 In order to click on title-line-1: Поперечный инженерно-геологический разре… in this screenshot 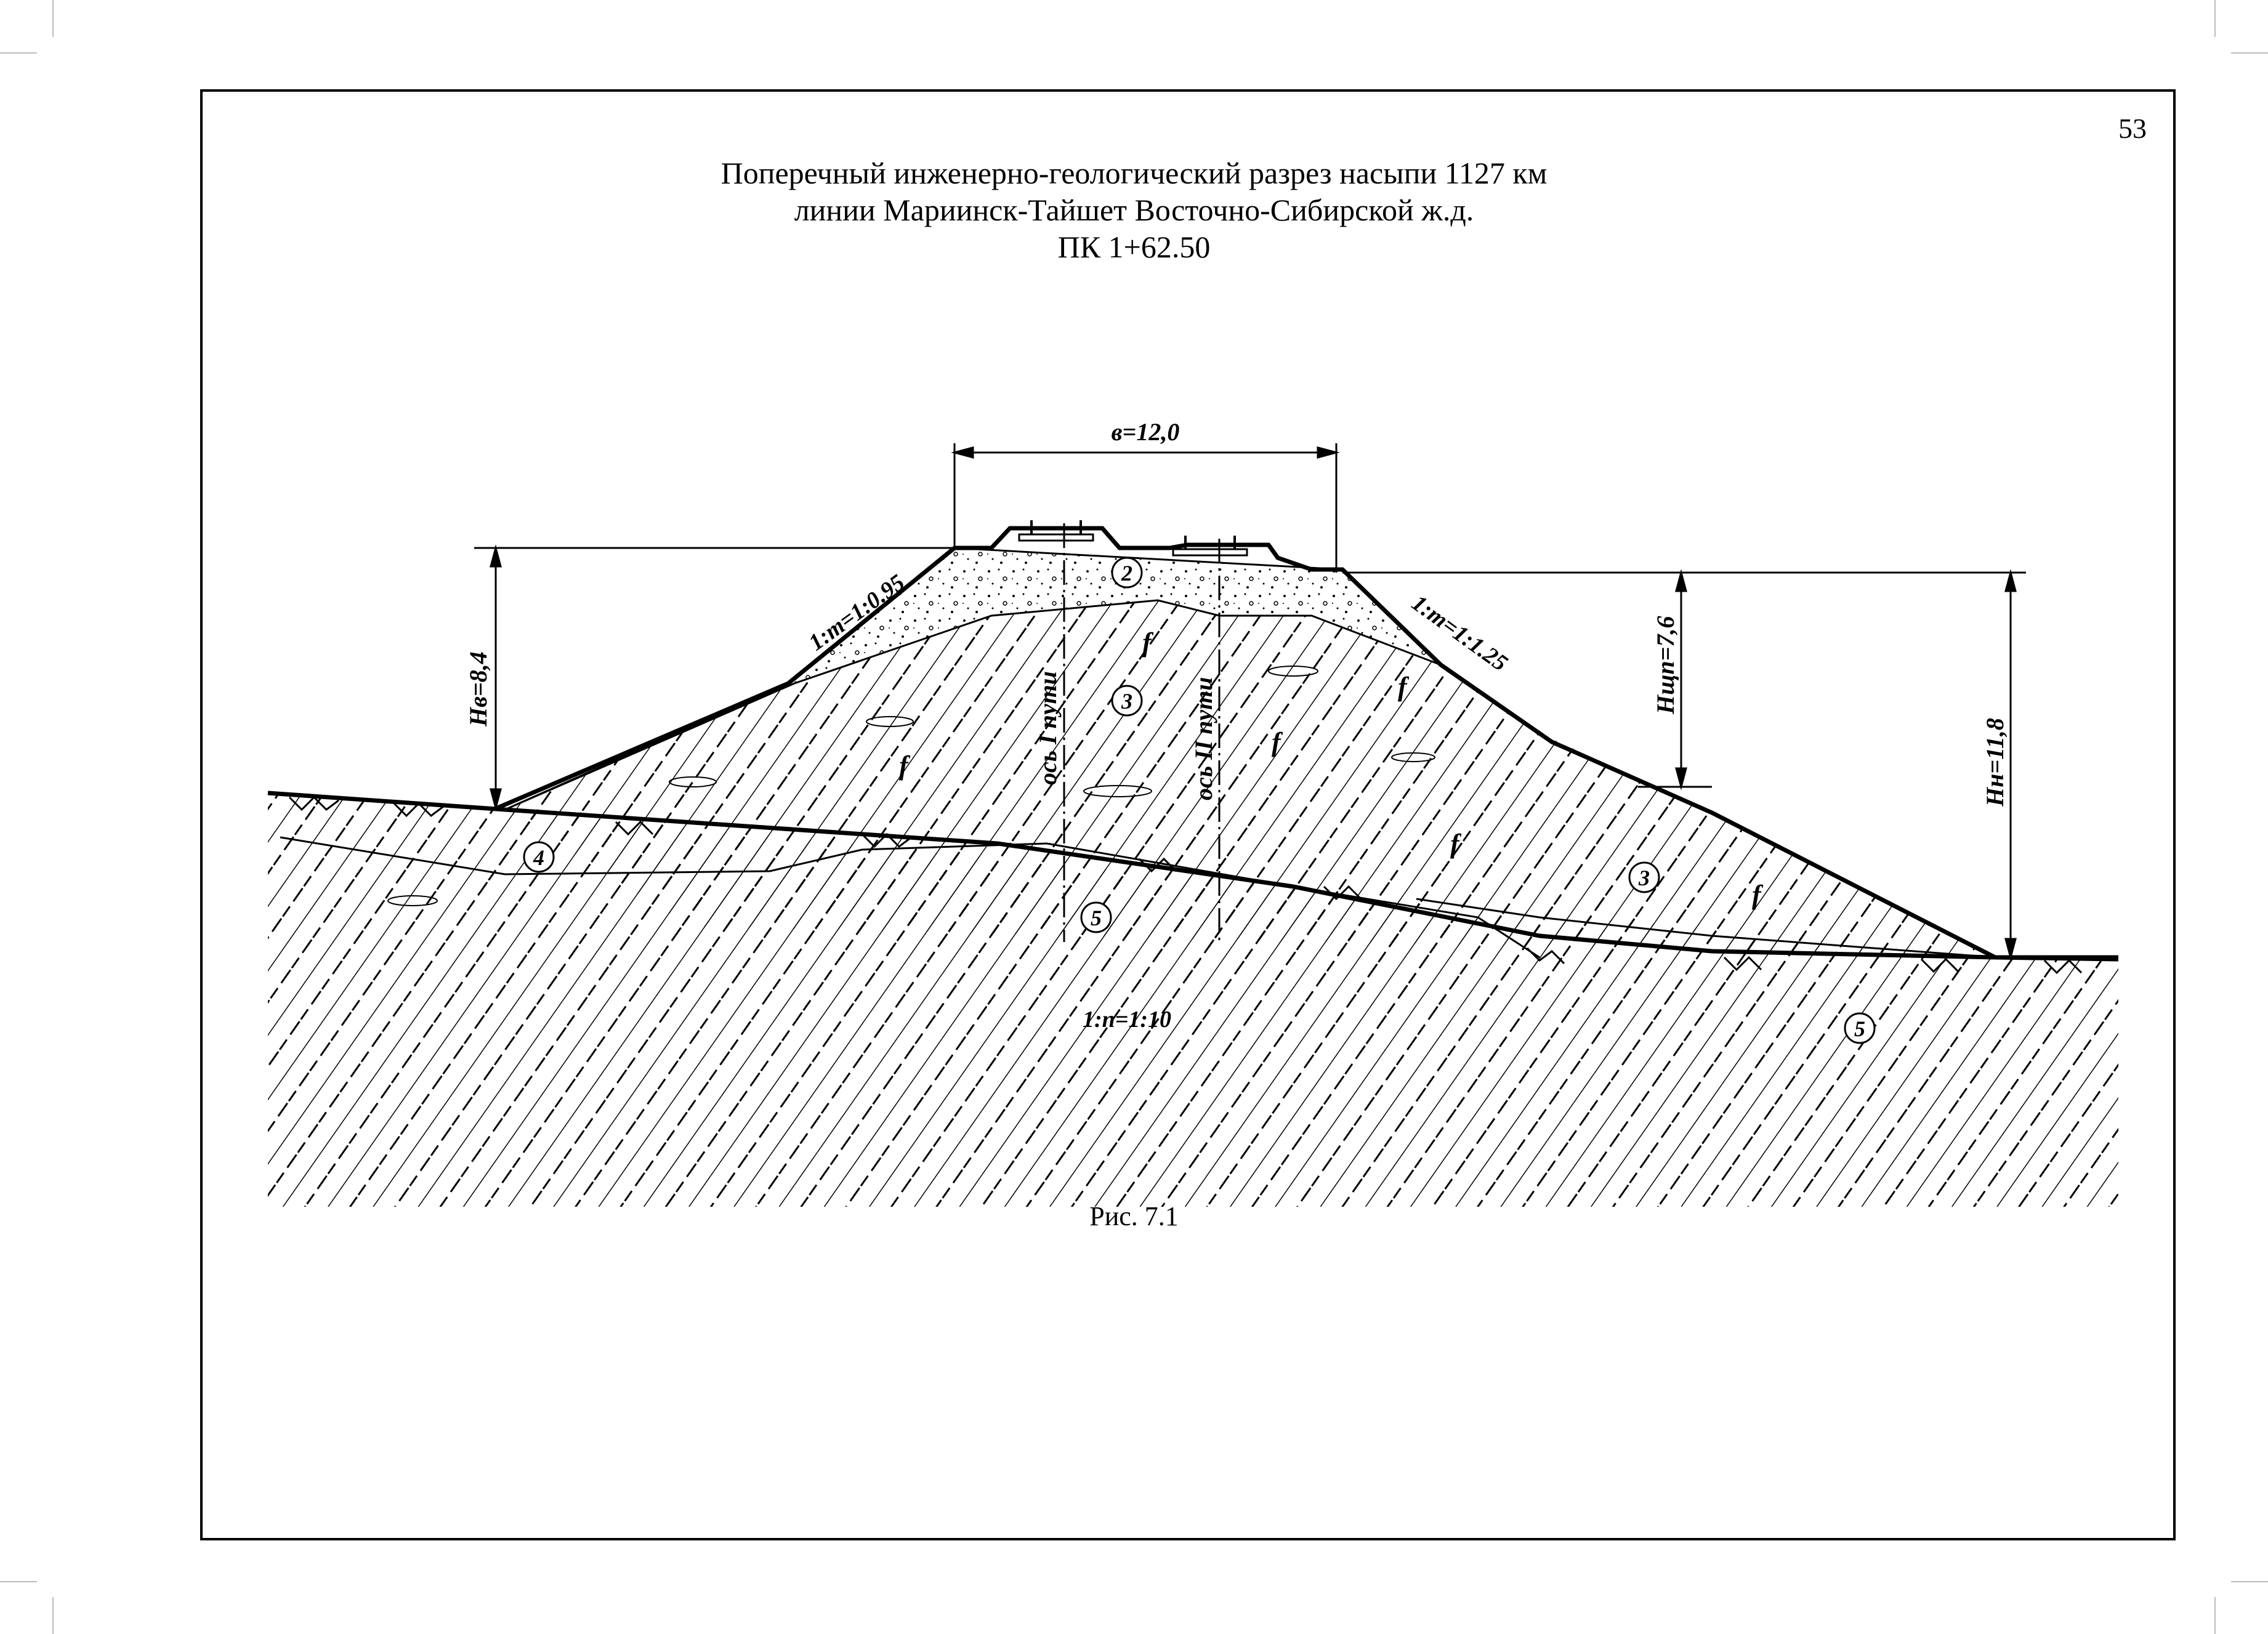, I will do `click(1134, 173)`.